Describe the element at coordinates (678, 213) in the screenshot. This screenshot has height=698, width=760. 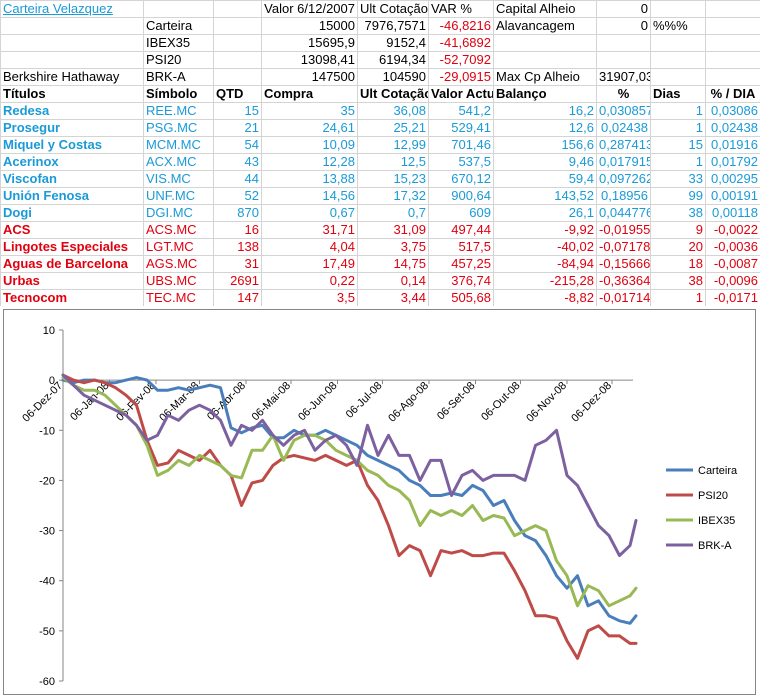
I see `stock-dias-cell: 38` at that location.